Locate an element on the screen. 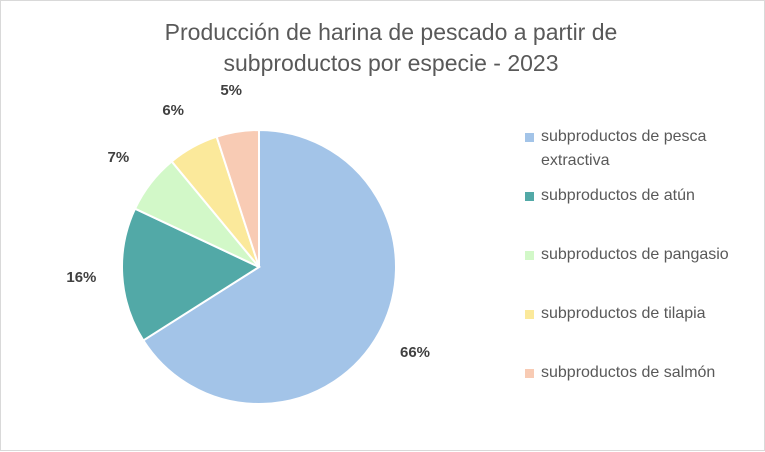 The image size is (765, 452). legend-item-5: subproductos de salmón is located at coordinates (642, 390).